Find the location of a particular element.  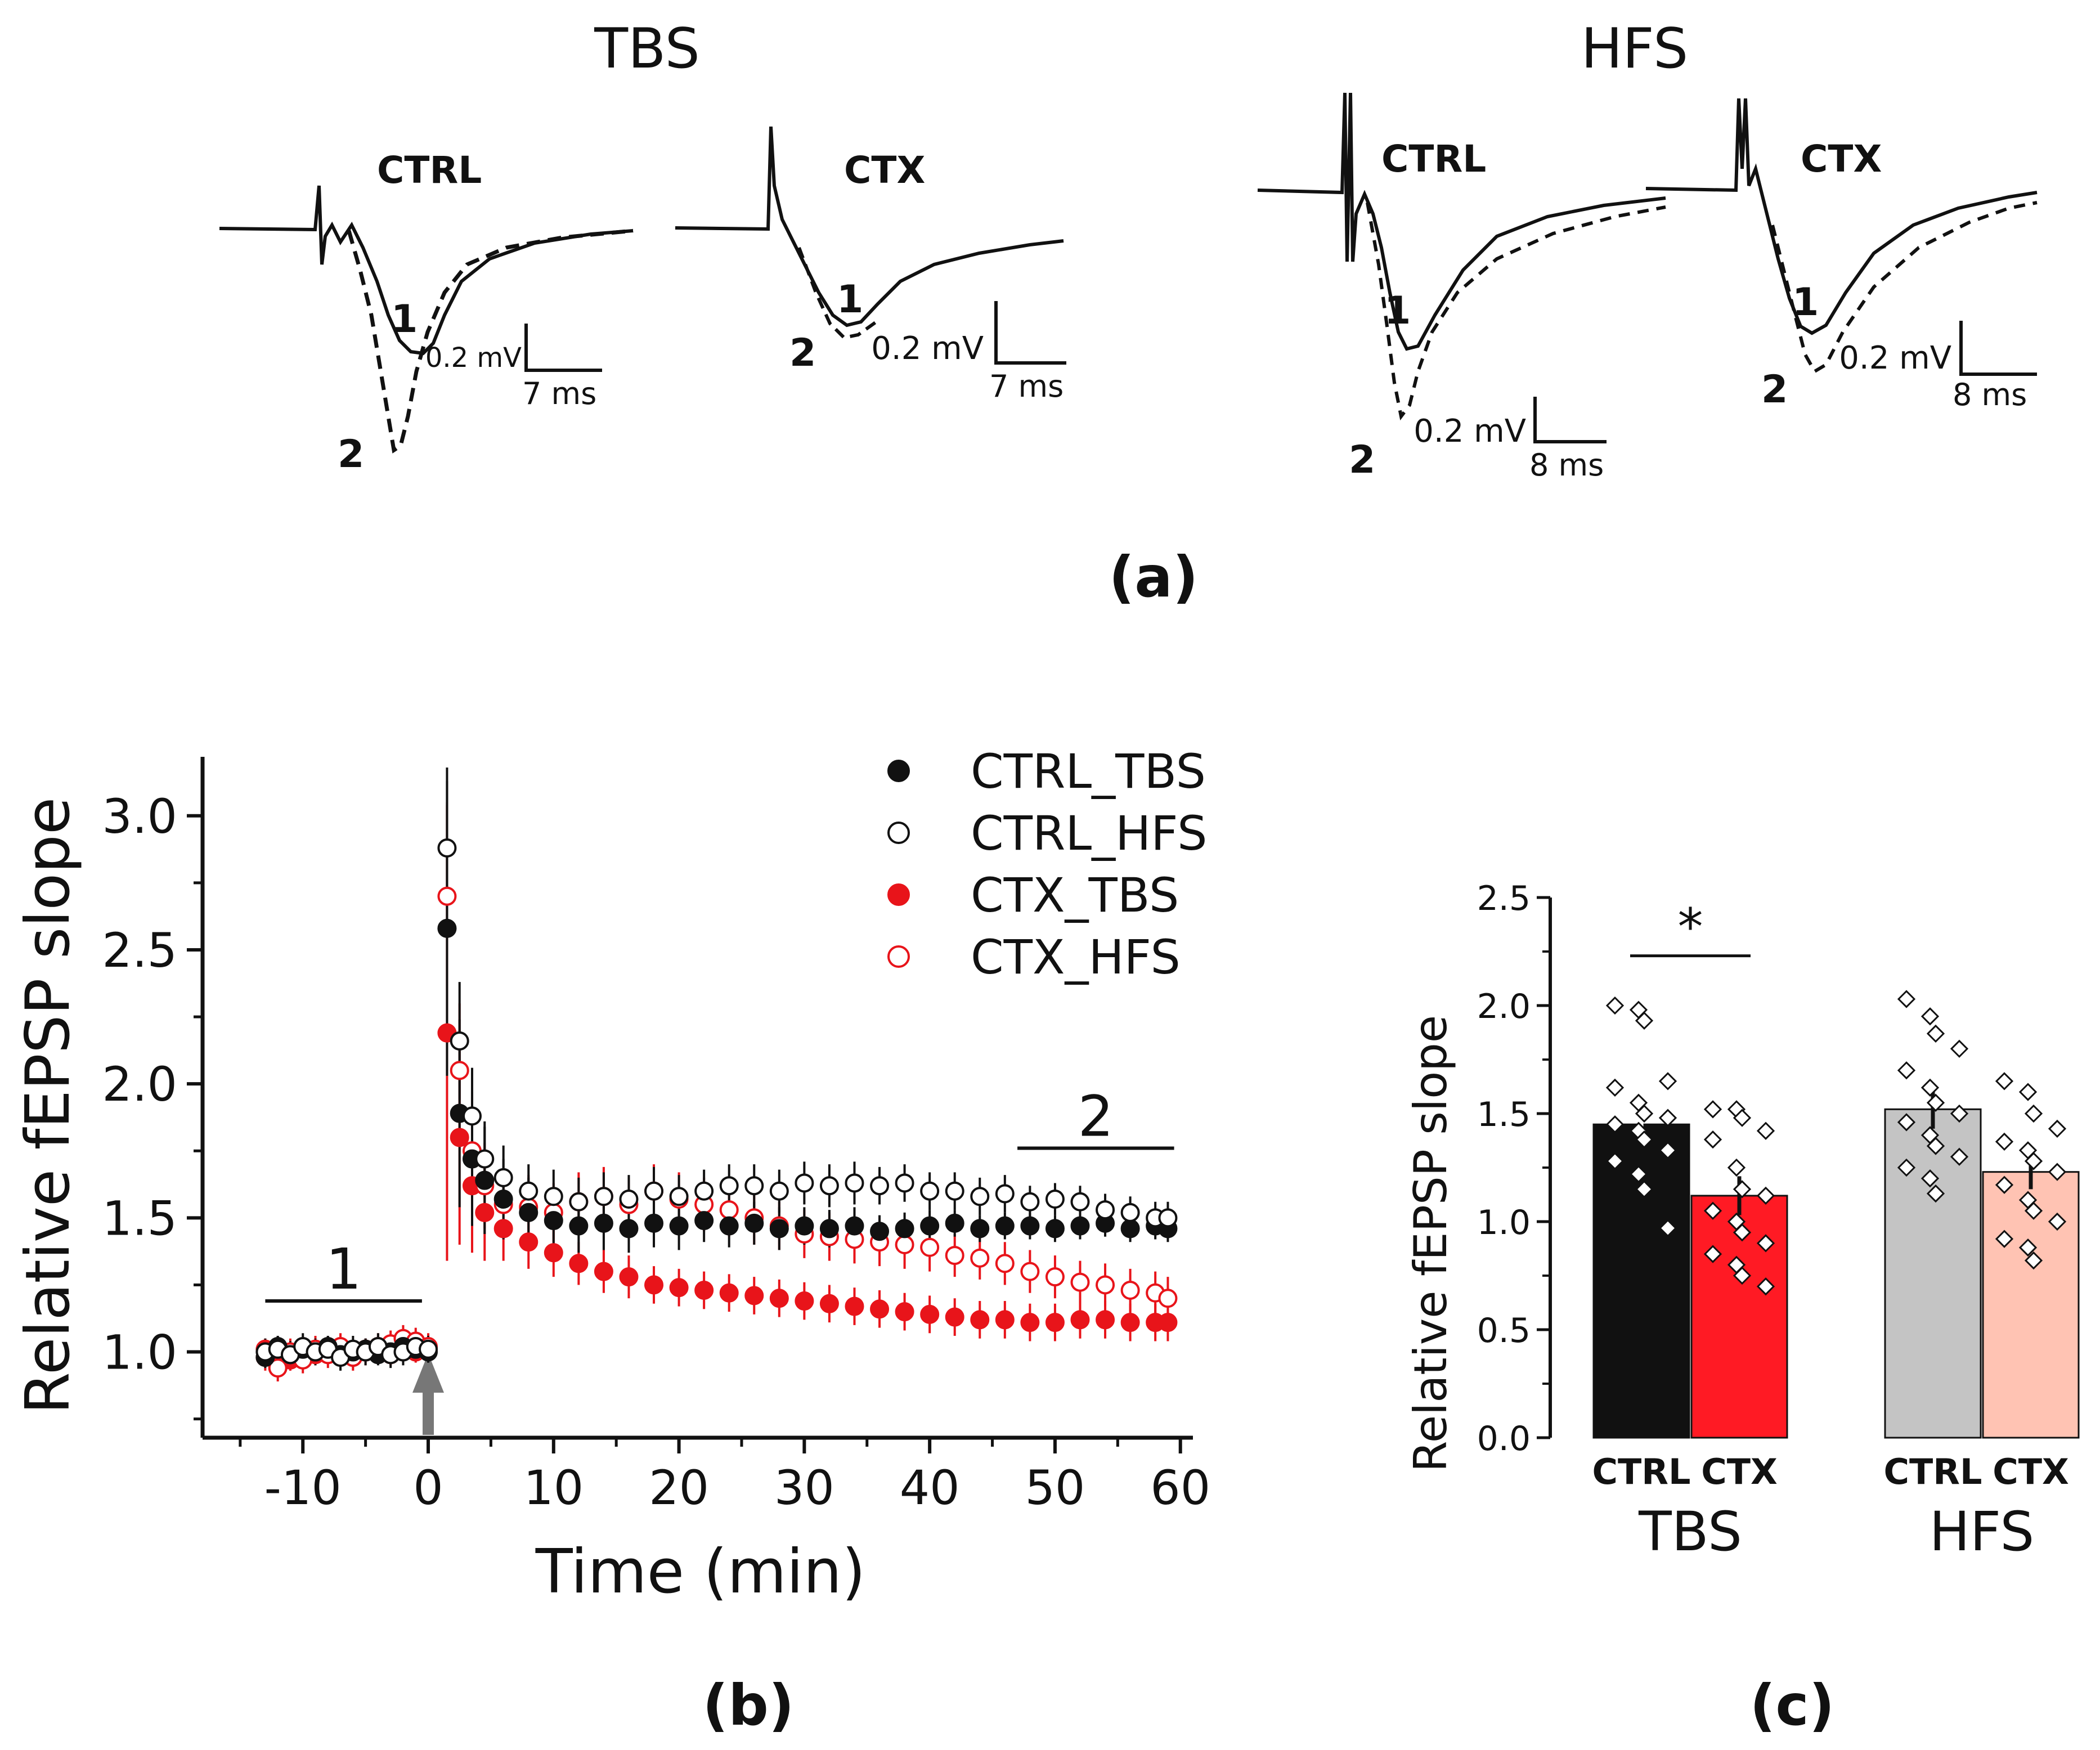

trace-hfs-ctx-solid is located at coordinates (1841, 216).